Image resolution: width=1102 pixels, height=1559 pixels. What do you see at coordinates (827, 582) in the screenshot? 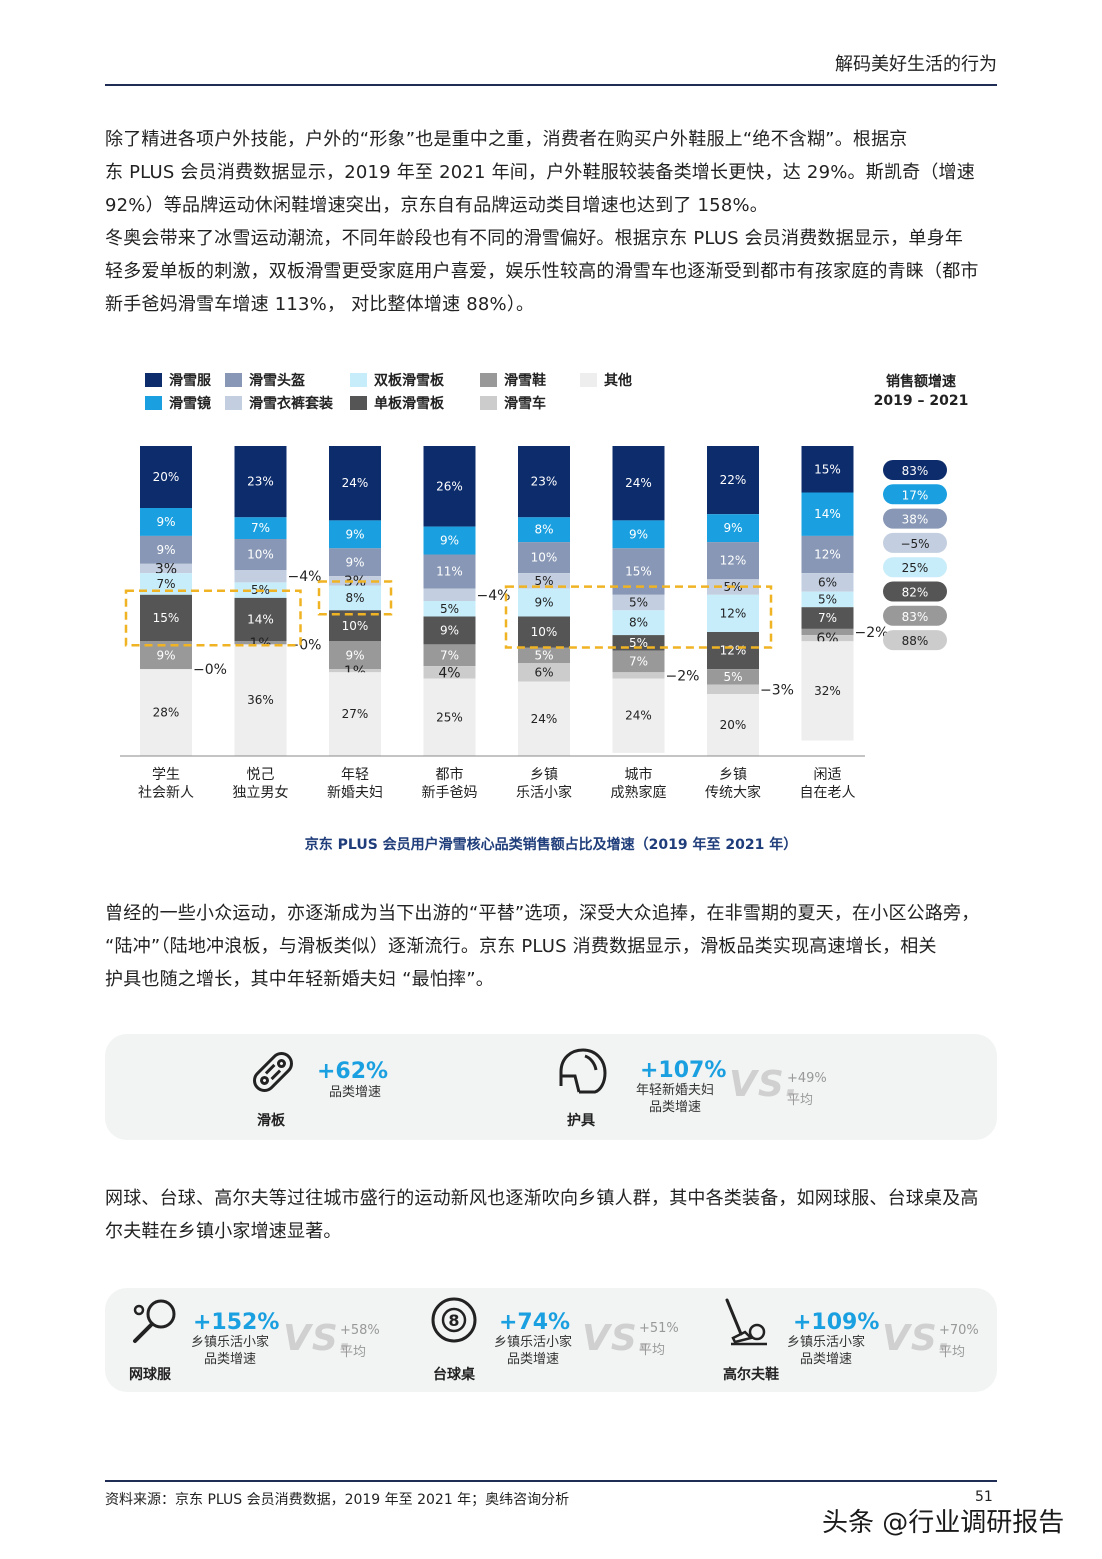
I see `segment-label: 6%` at bounding box center [827, 582].